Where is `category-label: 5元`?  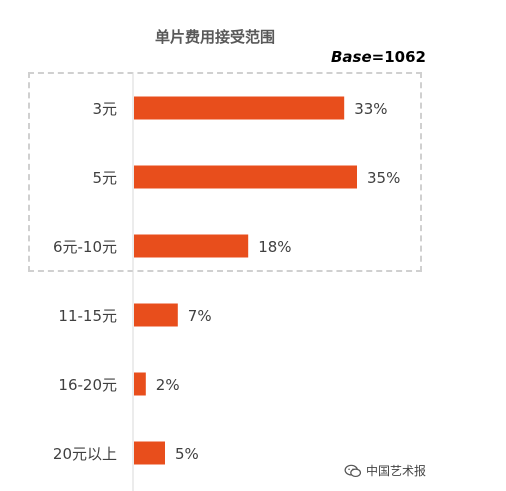 category-label: 5元 is located at coordinates (104, 178).